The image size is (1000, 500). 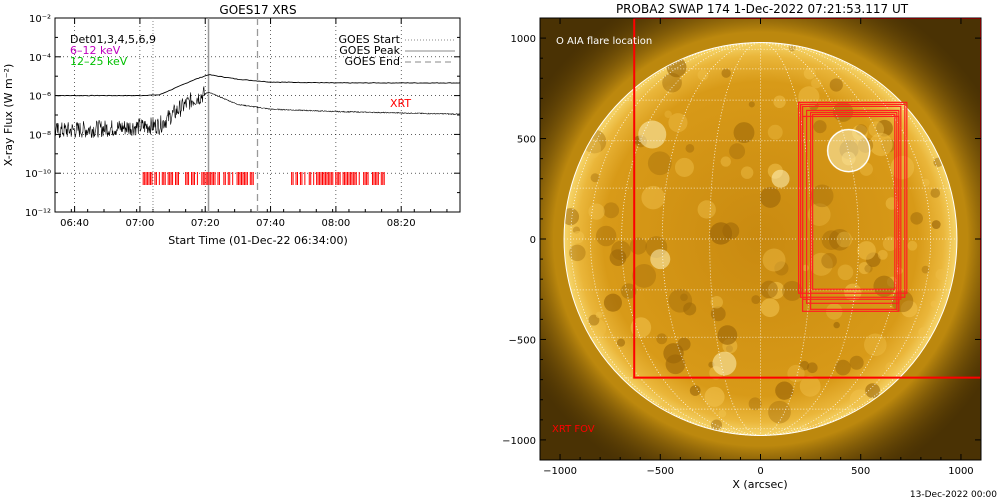 I want to click on y-tick-label: 10⁻⁴, so click(x=40, y=58).